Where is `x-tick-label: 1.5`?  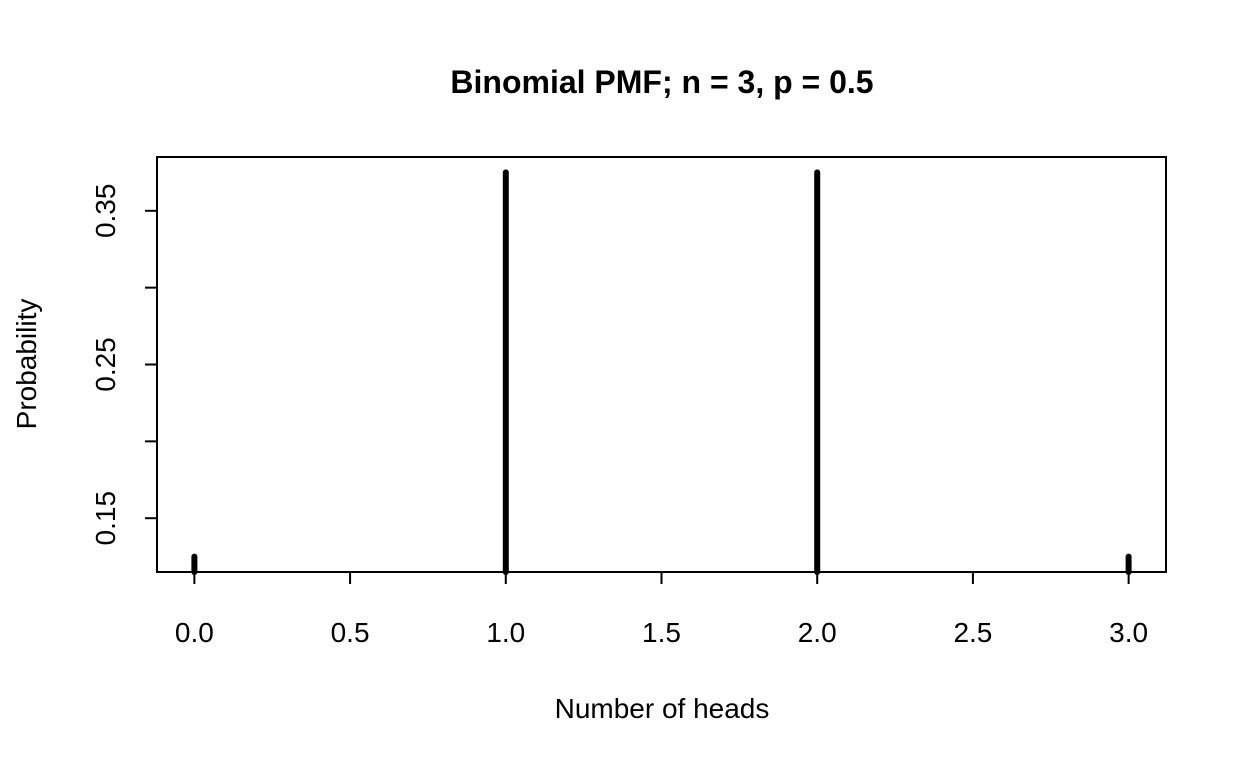
x-tick-label: 1.5 is located at coordinates (661, 632).